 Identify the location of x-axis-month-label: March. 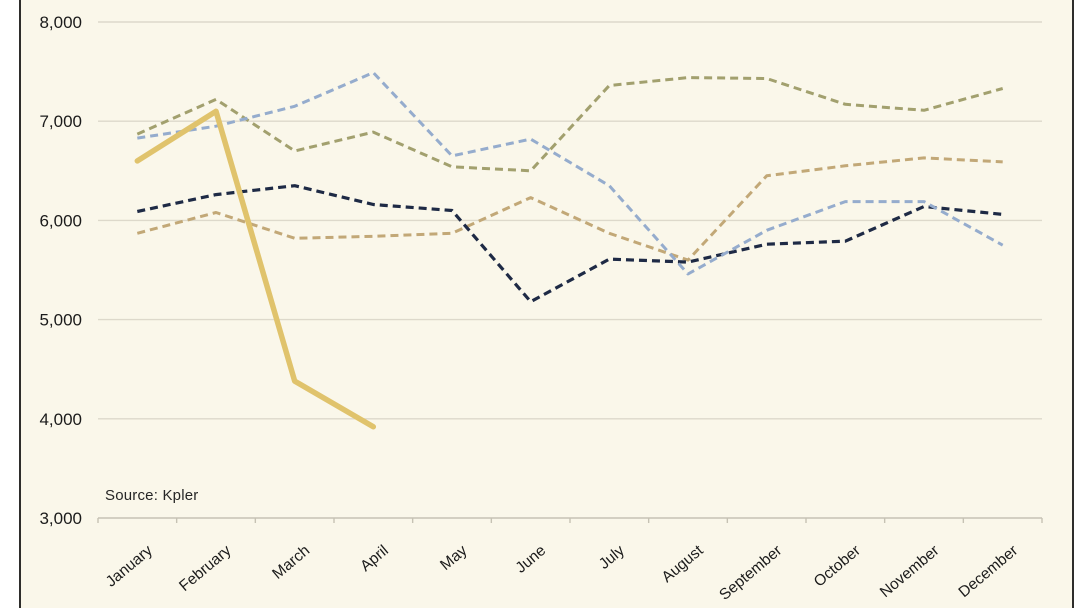
(291, 562).